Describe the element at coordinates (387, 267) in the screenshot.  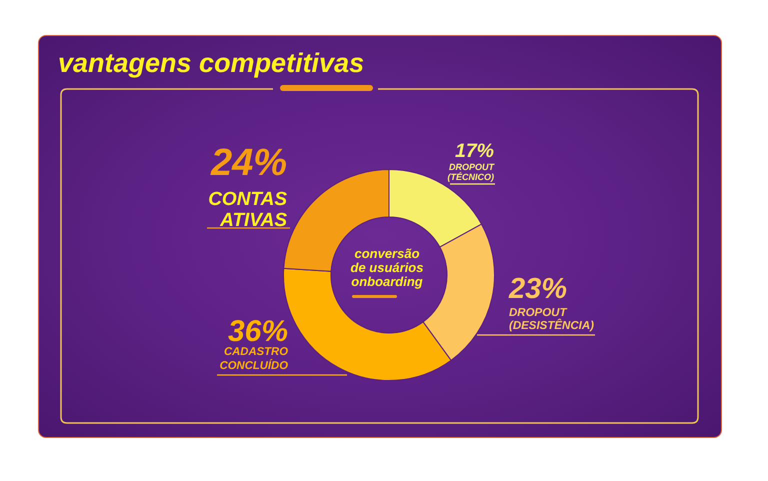
I see `text: conversão de usuários onboarding` at that location.